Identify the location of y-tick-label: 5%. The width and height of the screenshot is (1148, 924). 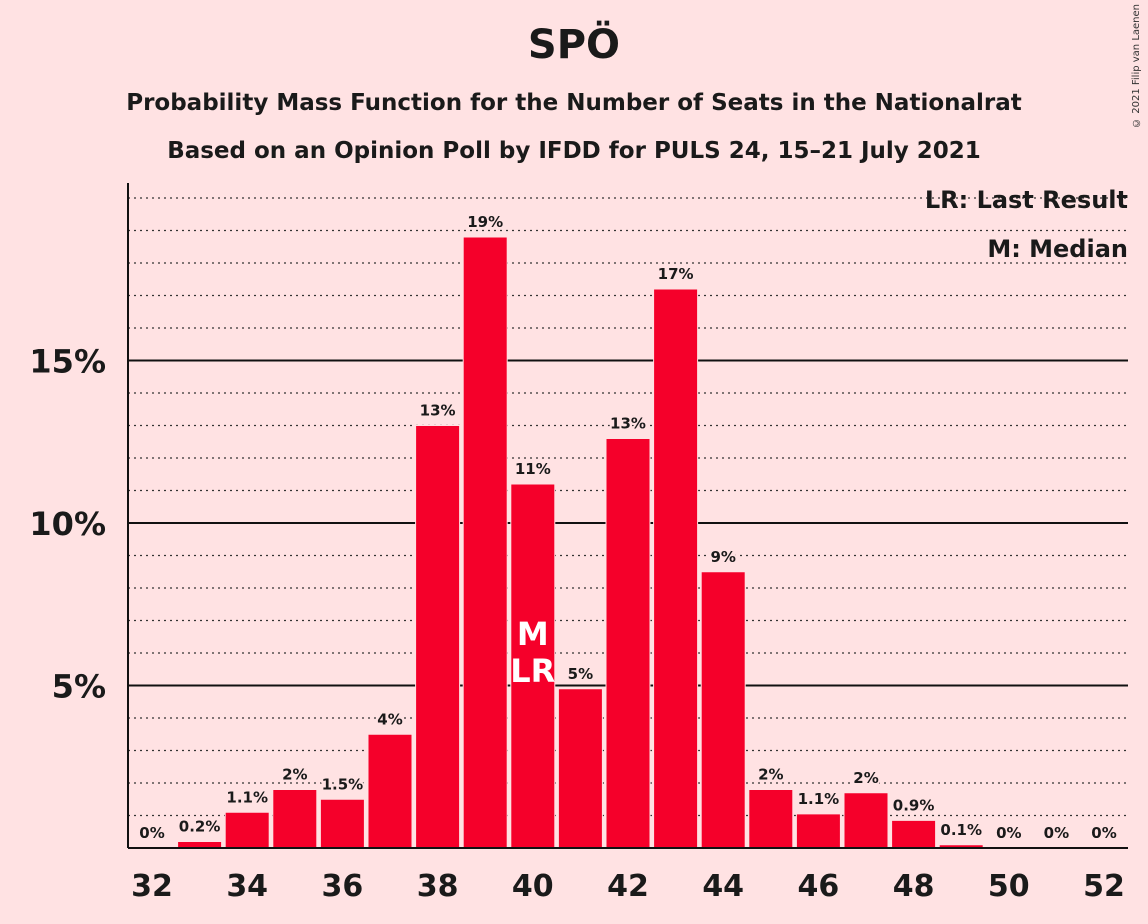
(79, 687).